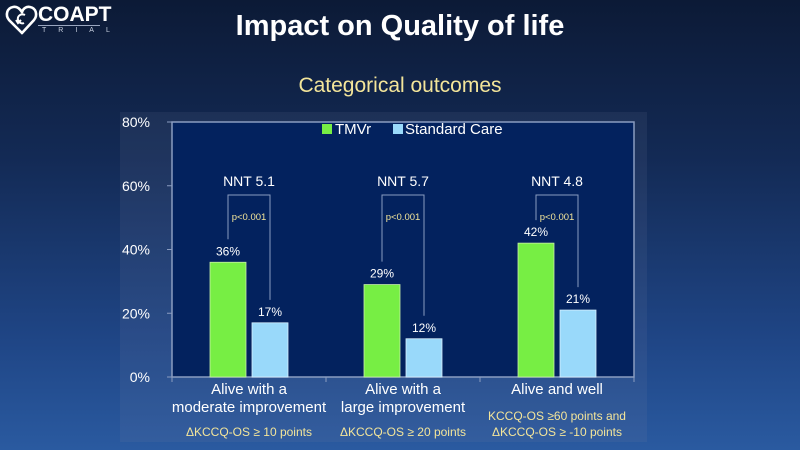 Image resolution: width=800 pixels, height=450 pixels. Describe the element at coordinates (557, 389) in the screenshot. I see `category-label: Alive and well` at that location.